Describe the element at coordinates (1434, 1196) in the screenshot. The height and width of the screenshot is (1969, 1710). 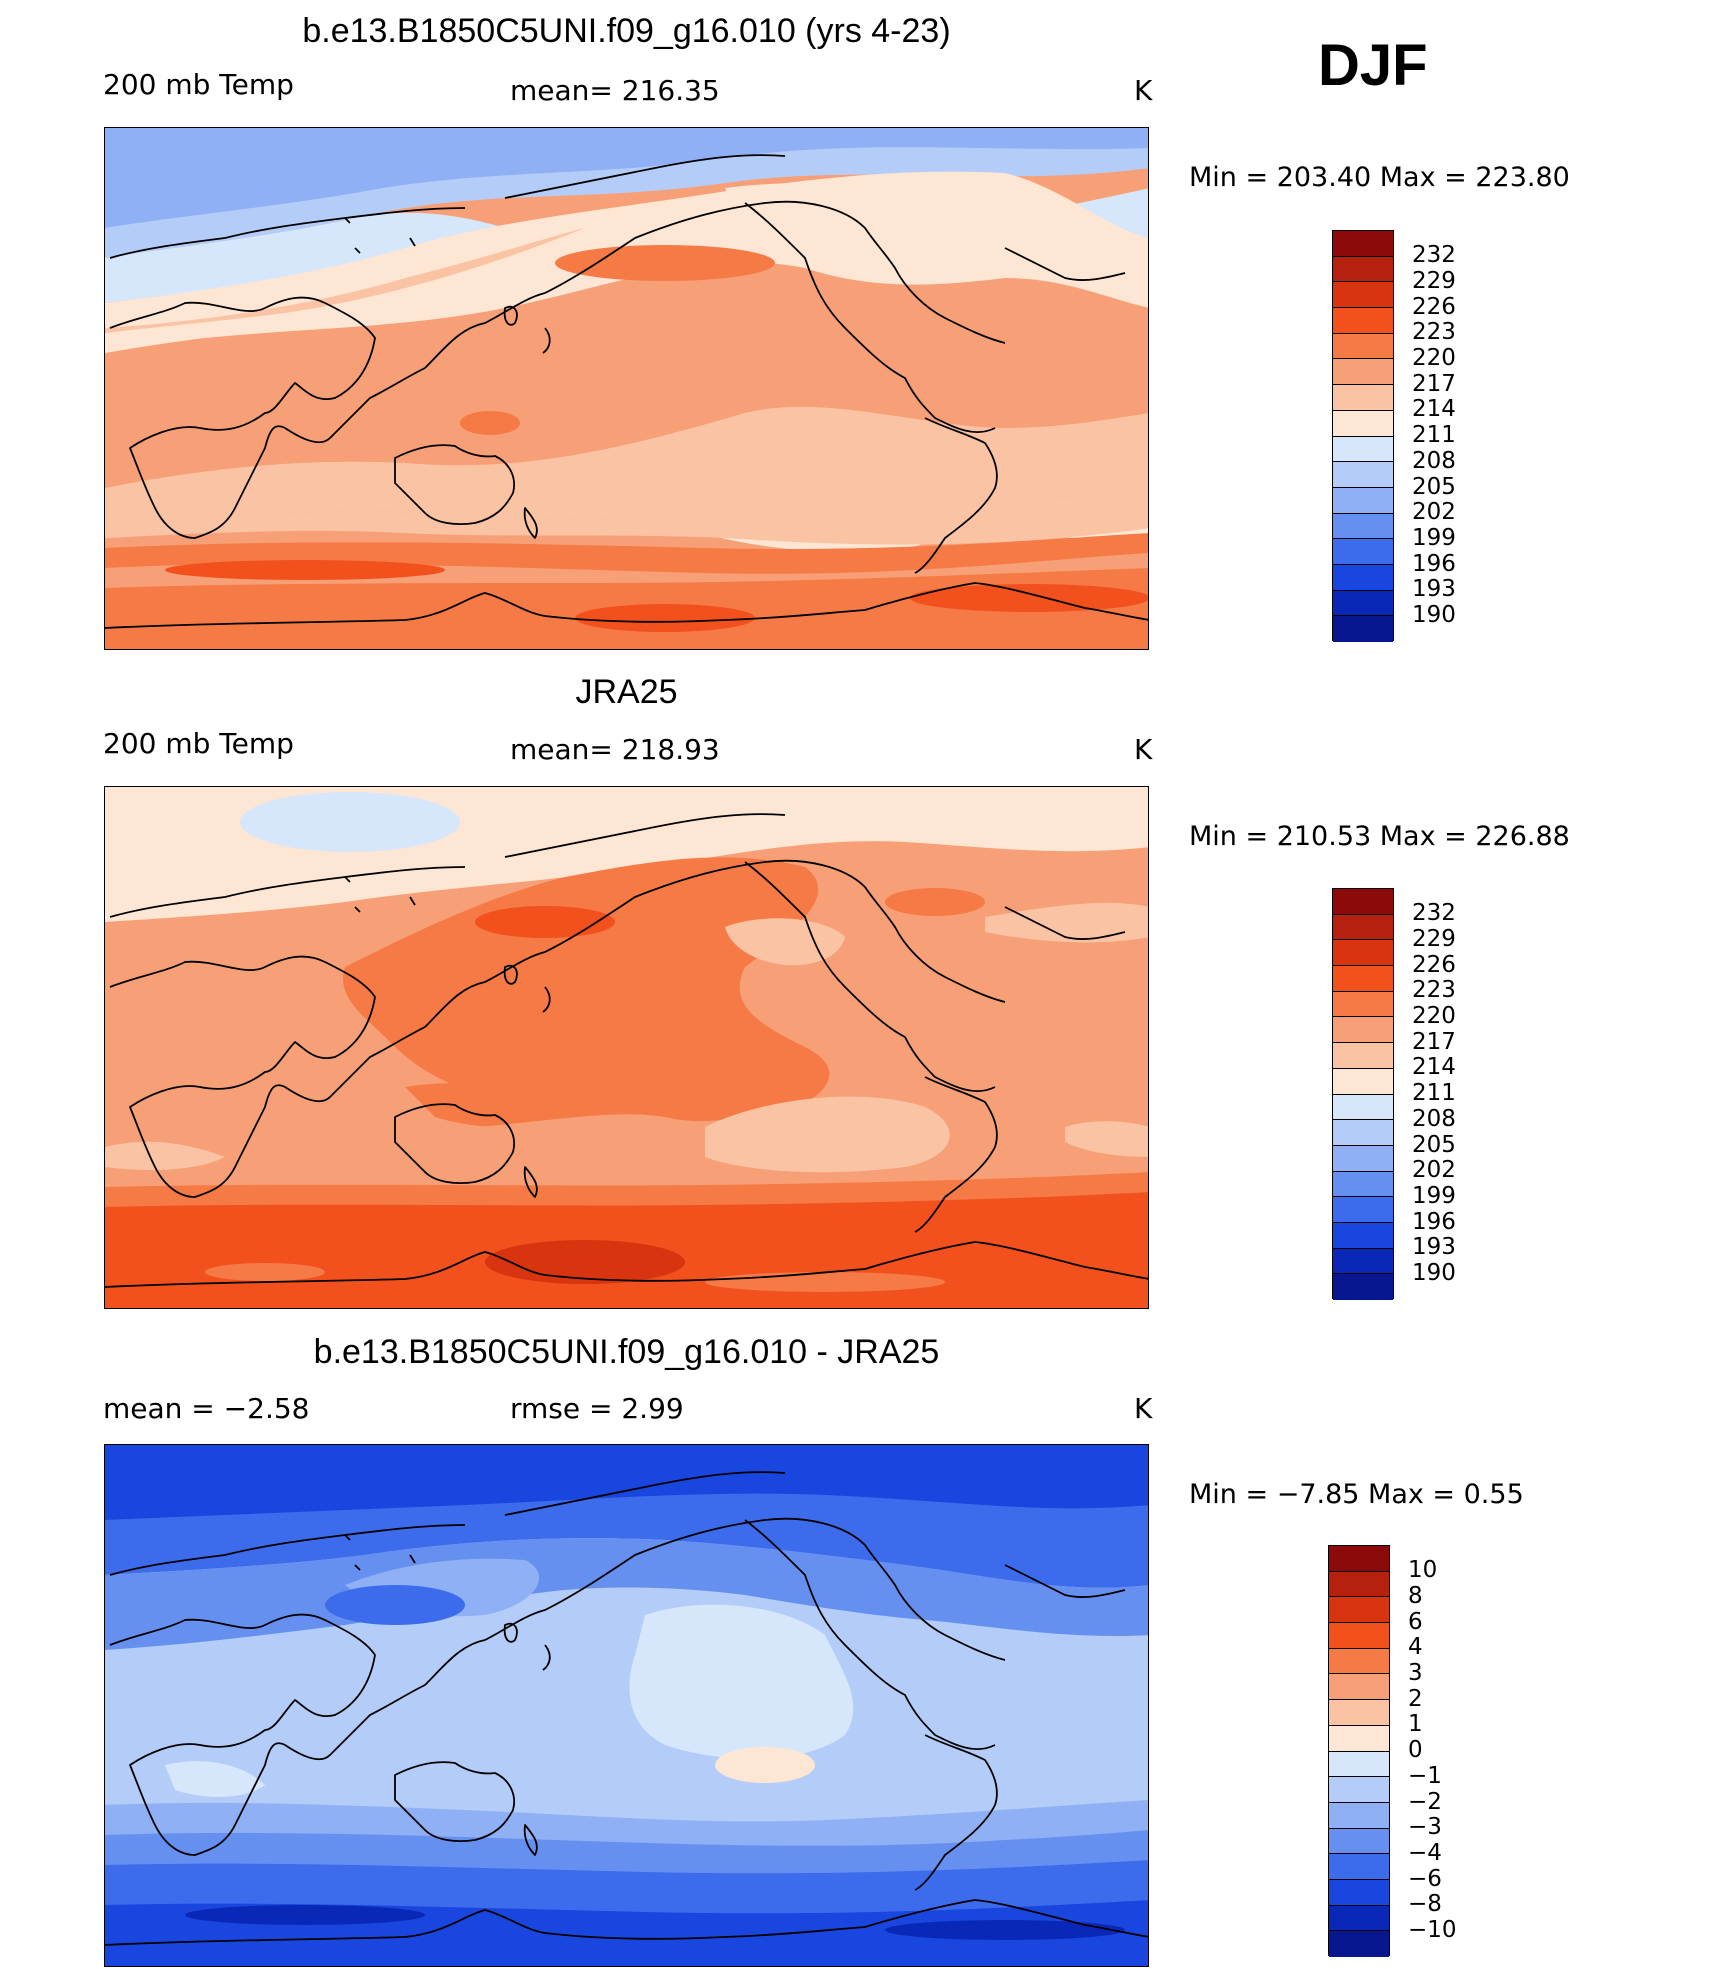
I see `panel2-colorbar-label: 199` at that location.